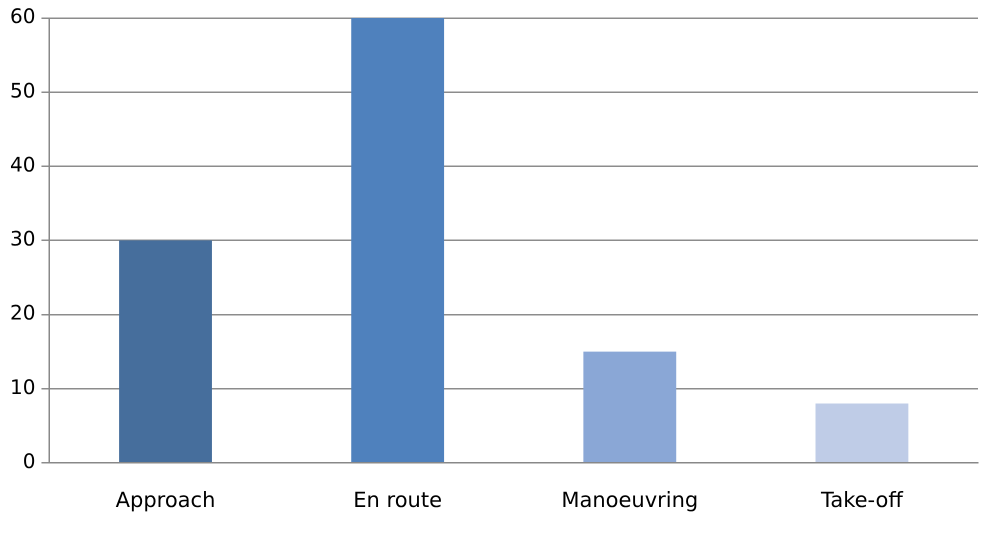  I want to click on y-tick-label: 20, so click(23, 312).